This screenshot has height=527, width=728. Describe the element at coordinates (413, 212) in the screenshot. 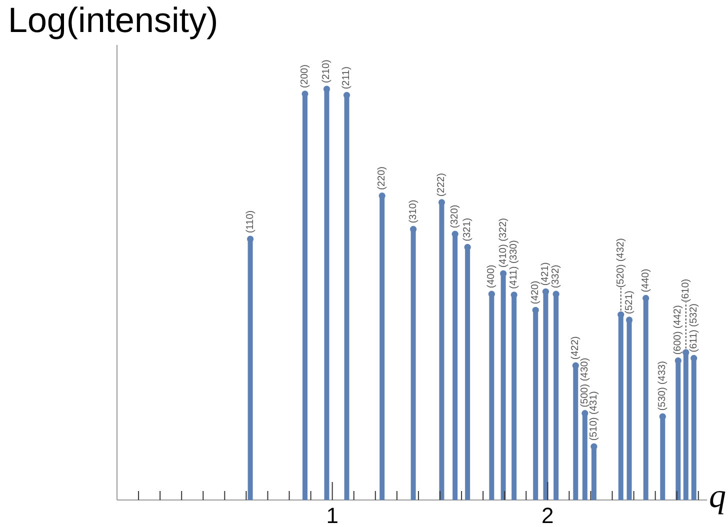

I see `annotation: (310)` at that location.